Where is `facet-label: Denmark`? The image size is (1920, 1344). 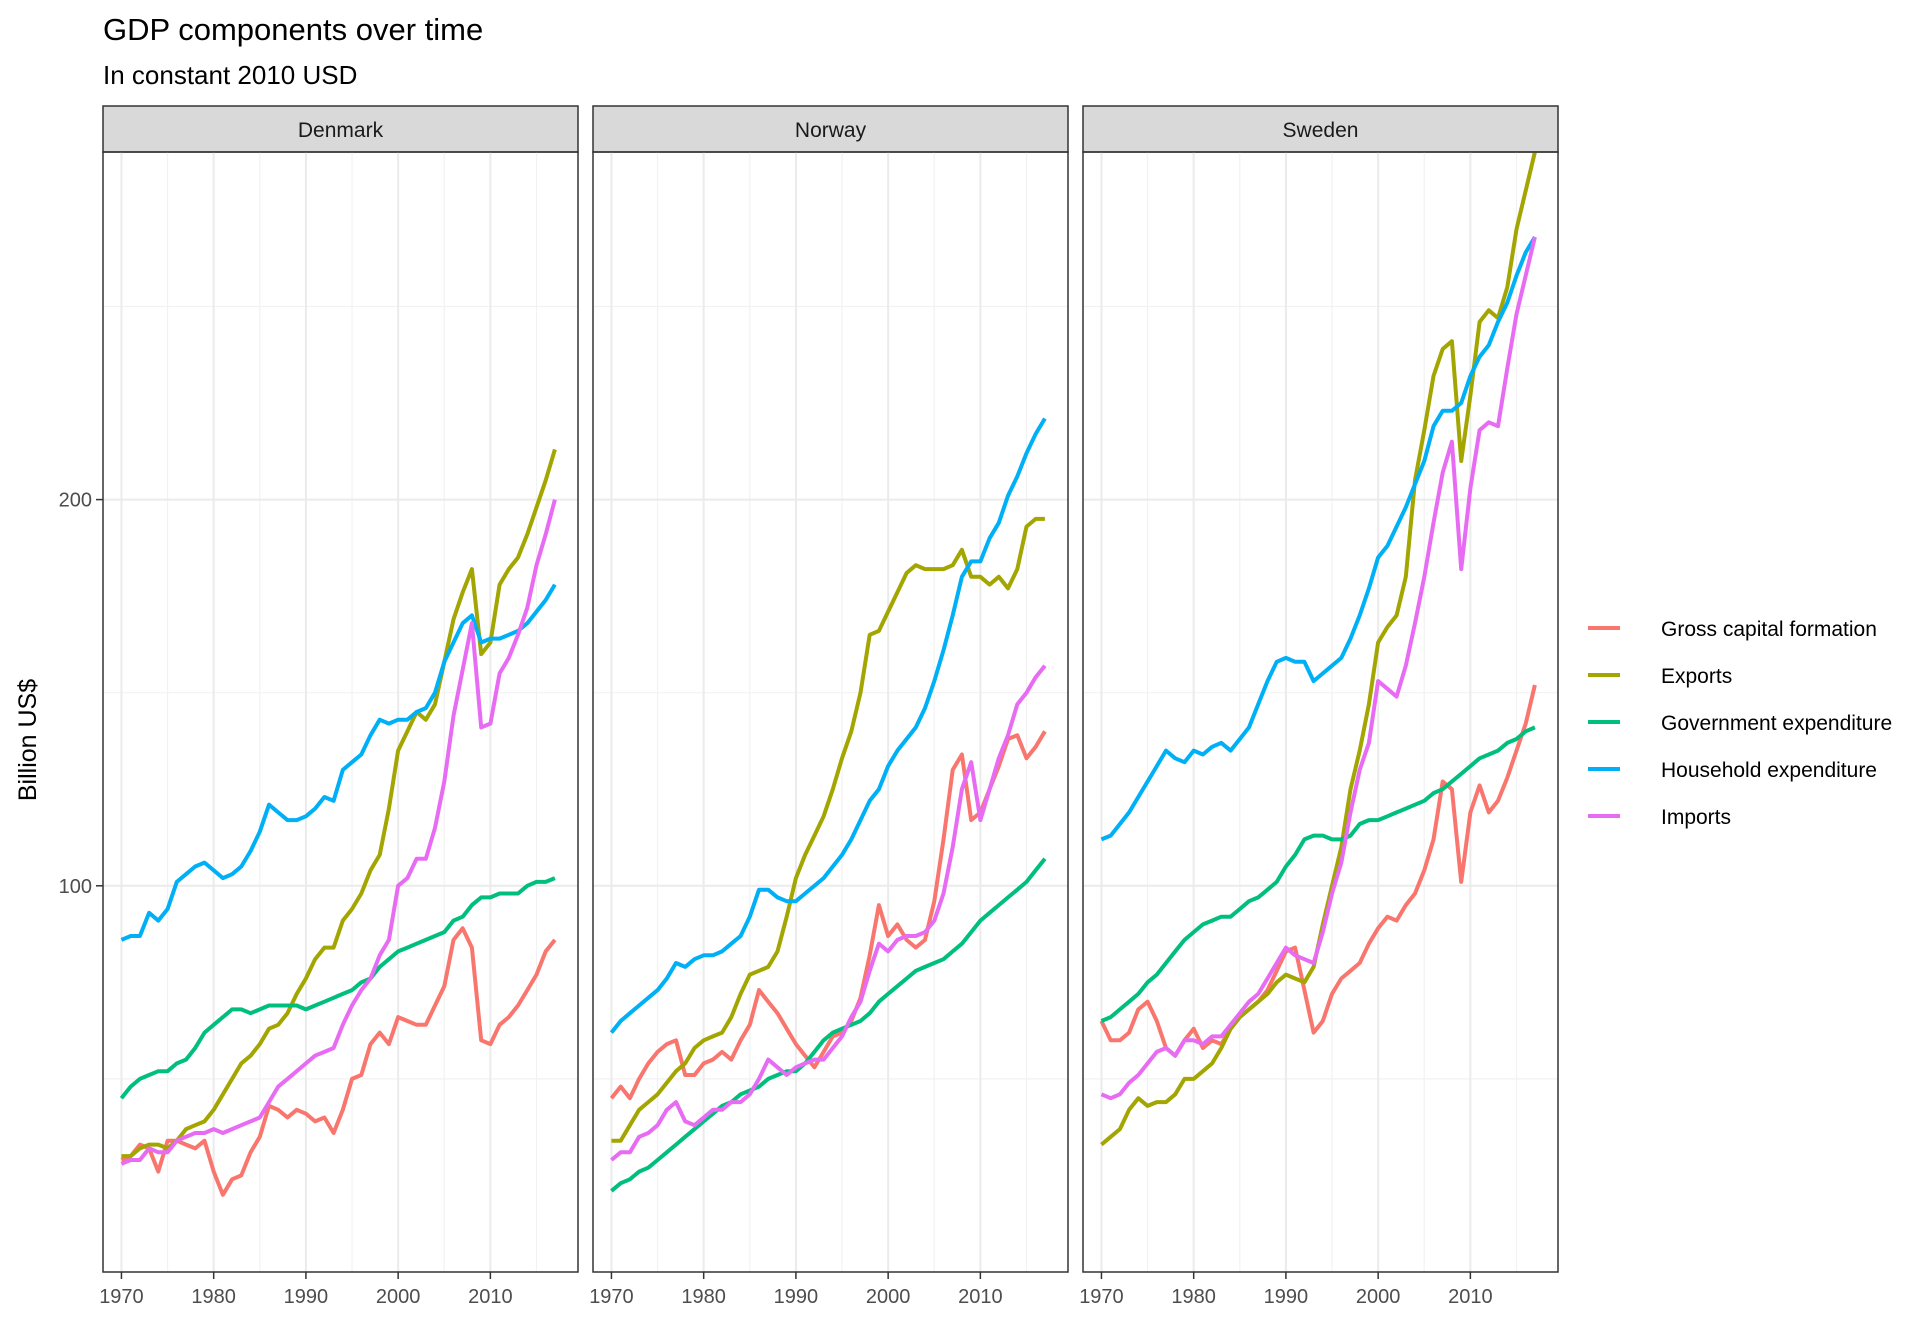 facet-label: Denmark is located at coordinates (341, 130).